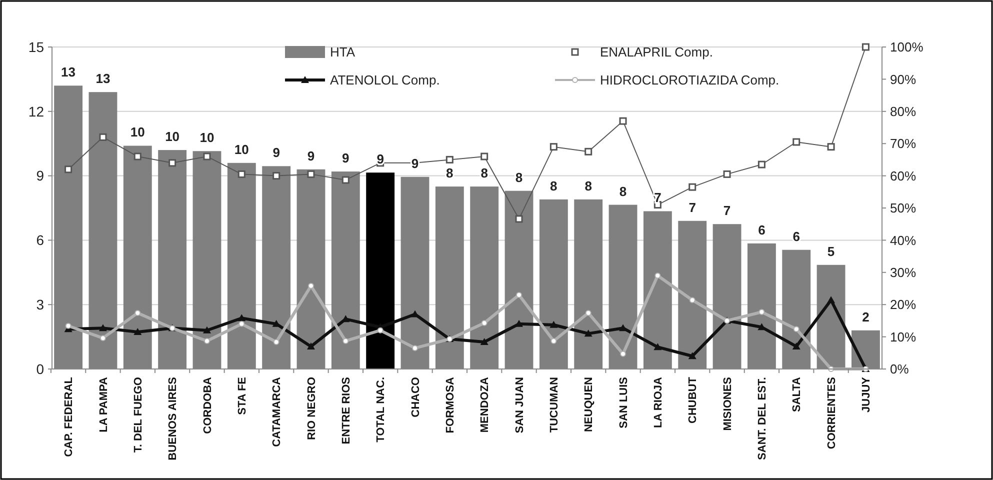 The image size is (993, 480). What do you see at coordinates (36, 46) in the screenshot?
I see `y-tick-label: 15` at bounding box center [36, 46].